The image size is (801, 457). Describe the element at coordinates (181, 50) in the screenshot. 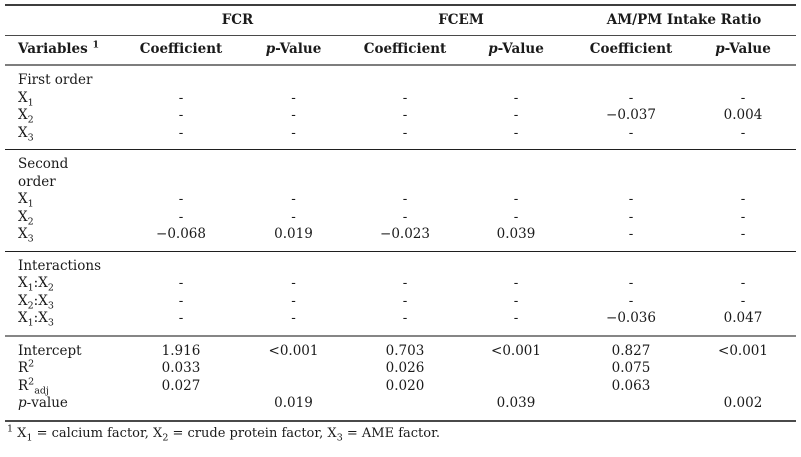

I see `column-header-coefficient-fcr: Coefficient` at that location.